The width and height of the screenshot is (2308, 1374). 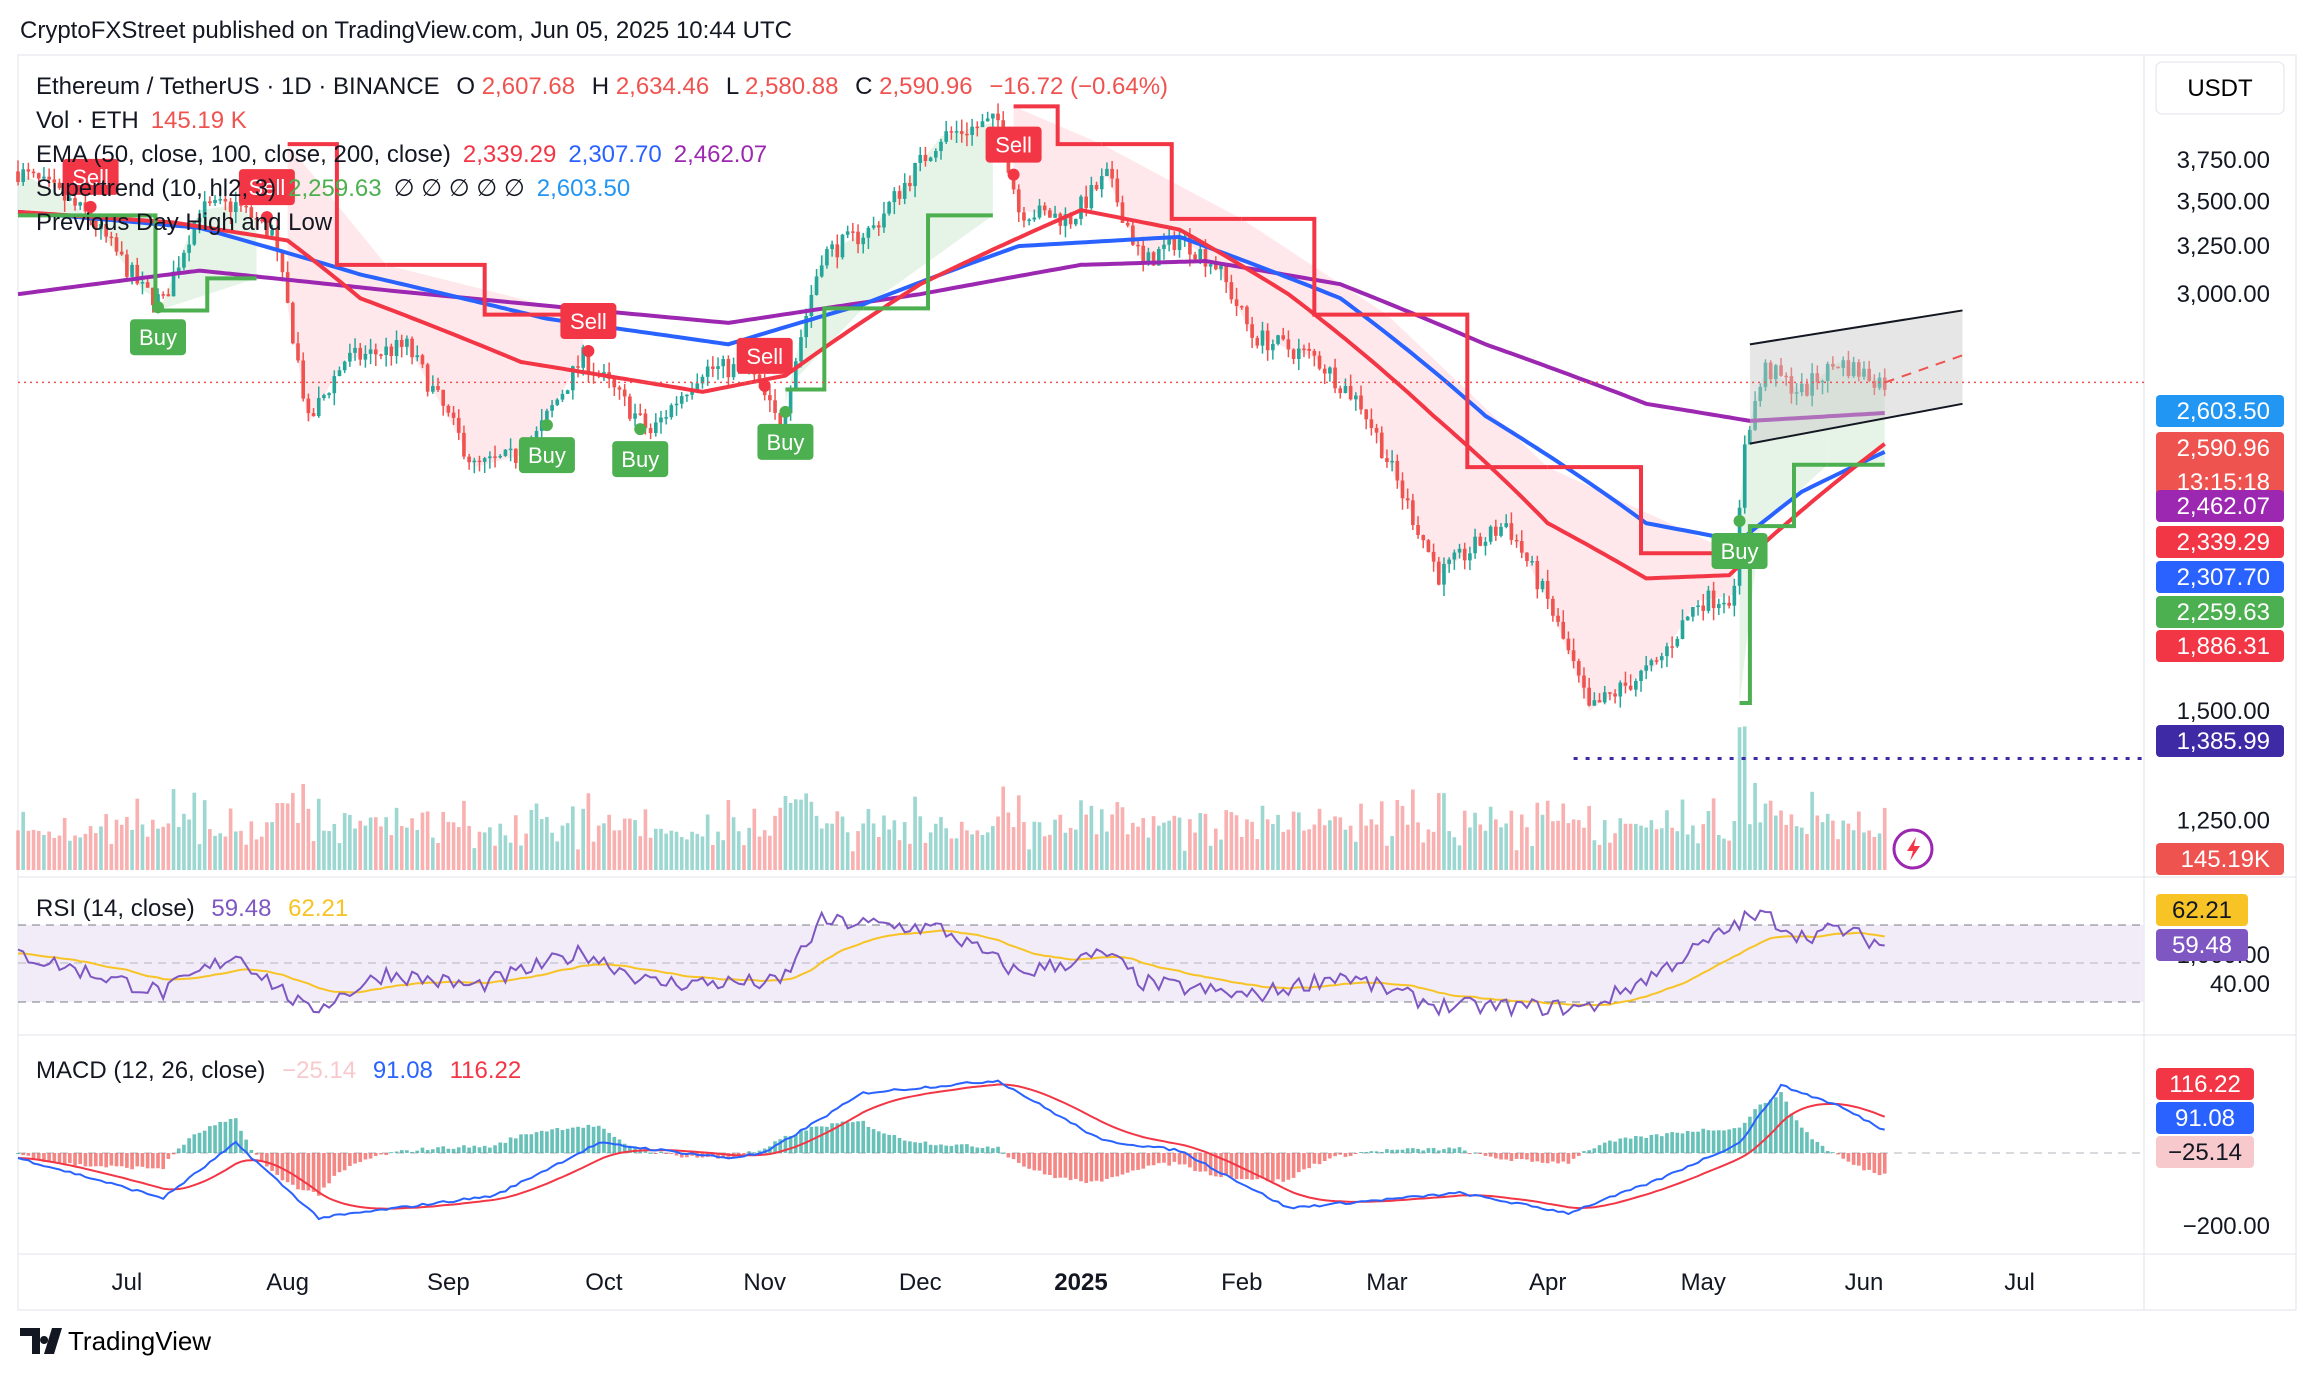 What do you see at coordinates (1467, 391) in the screenshot?
I see `supertrend-down-segment` at bounding box center [1467, 391].